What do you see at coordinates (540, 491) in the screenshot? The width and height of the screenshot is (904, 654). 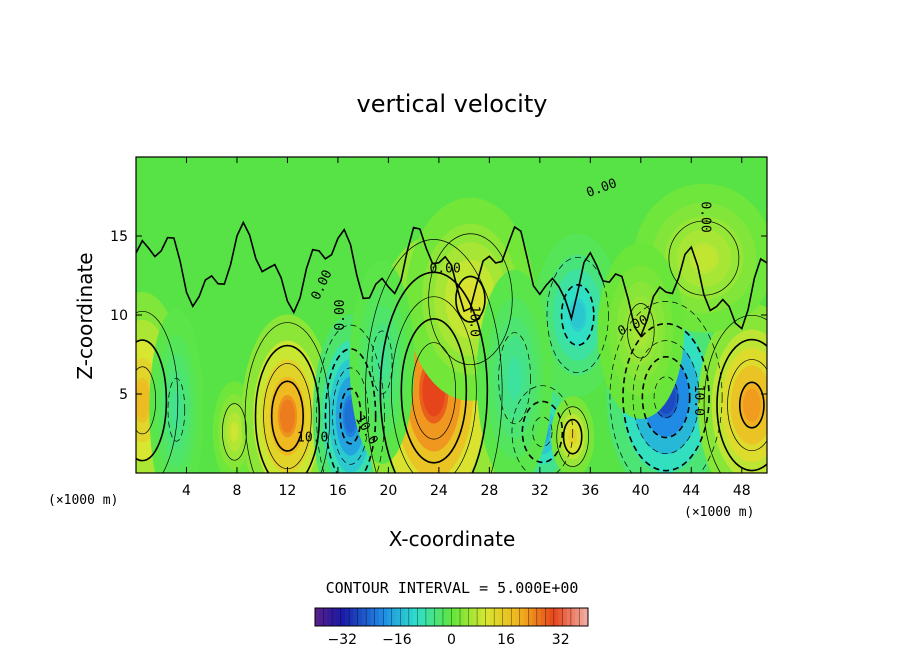 I see `x-tick-label: 32` at bounding box center [540, 491].